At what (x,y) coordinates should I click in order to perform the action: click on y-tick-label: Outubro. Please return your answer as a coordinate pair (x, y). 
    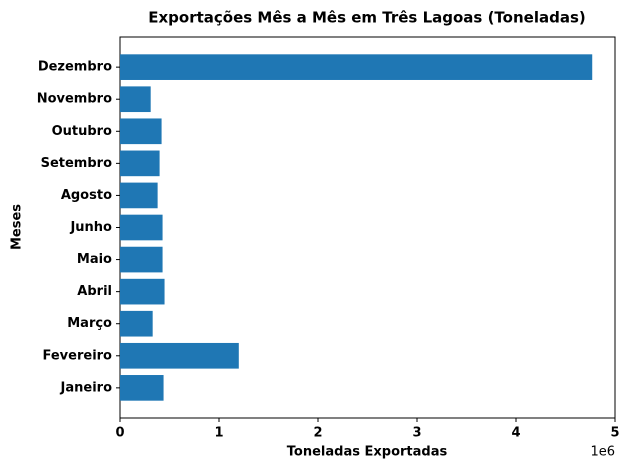
    Looking at the image, I should click on (82, 131).